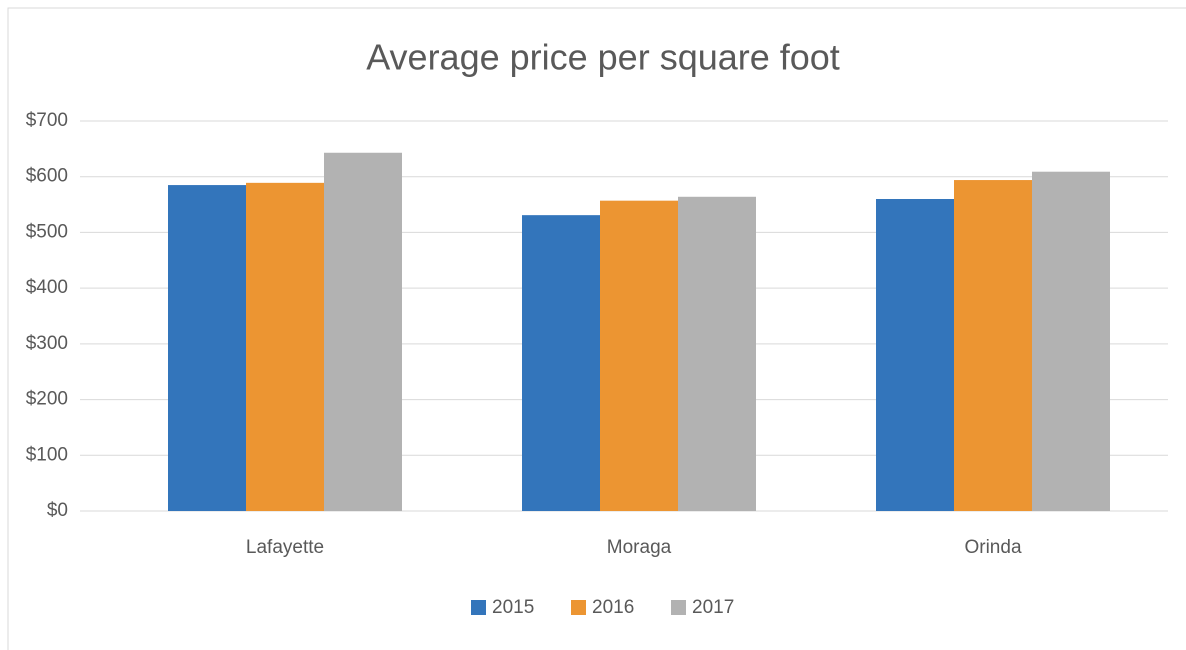 Image resolution: width=1186 pixels, height=650 pixels. What do you see at coordinates (47, 120) in the screenshot?
I see `y-tick-label: $700` at bounding box center [47, 120].